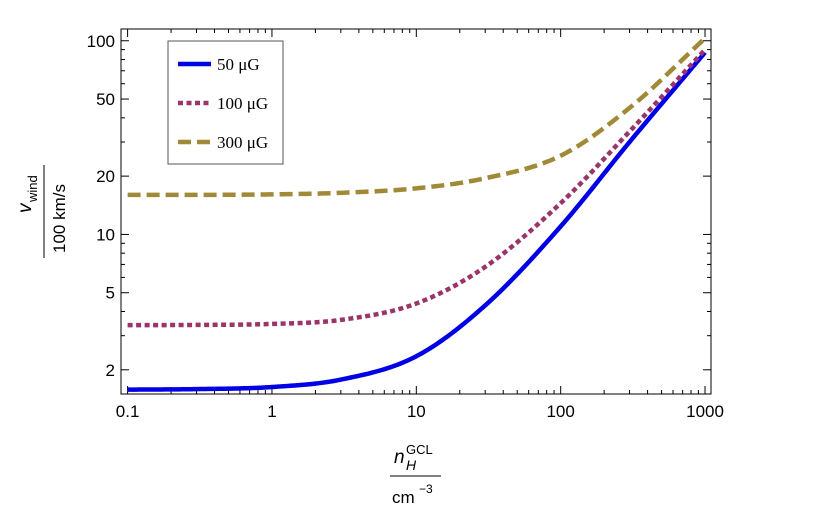  Describe the element at coordinates (419, 449) in the screenshot. I see `x-label-sup: GCL` at that location.